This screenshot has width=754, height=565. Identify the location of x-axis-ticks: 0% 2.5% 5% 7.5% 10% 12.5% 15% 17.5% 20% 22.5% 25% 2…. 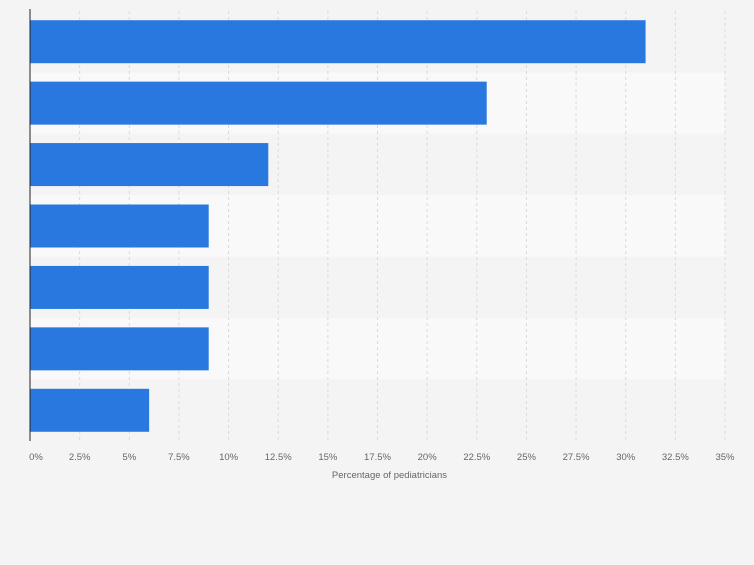
(382, 457).